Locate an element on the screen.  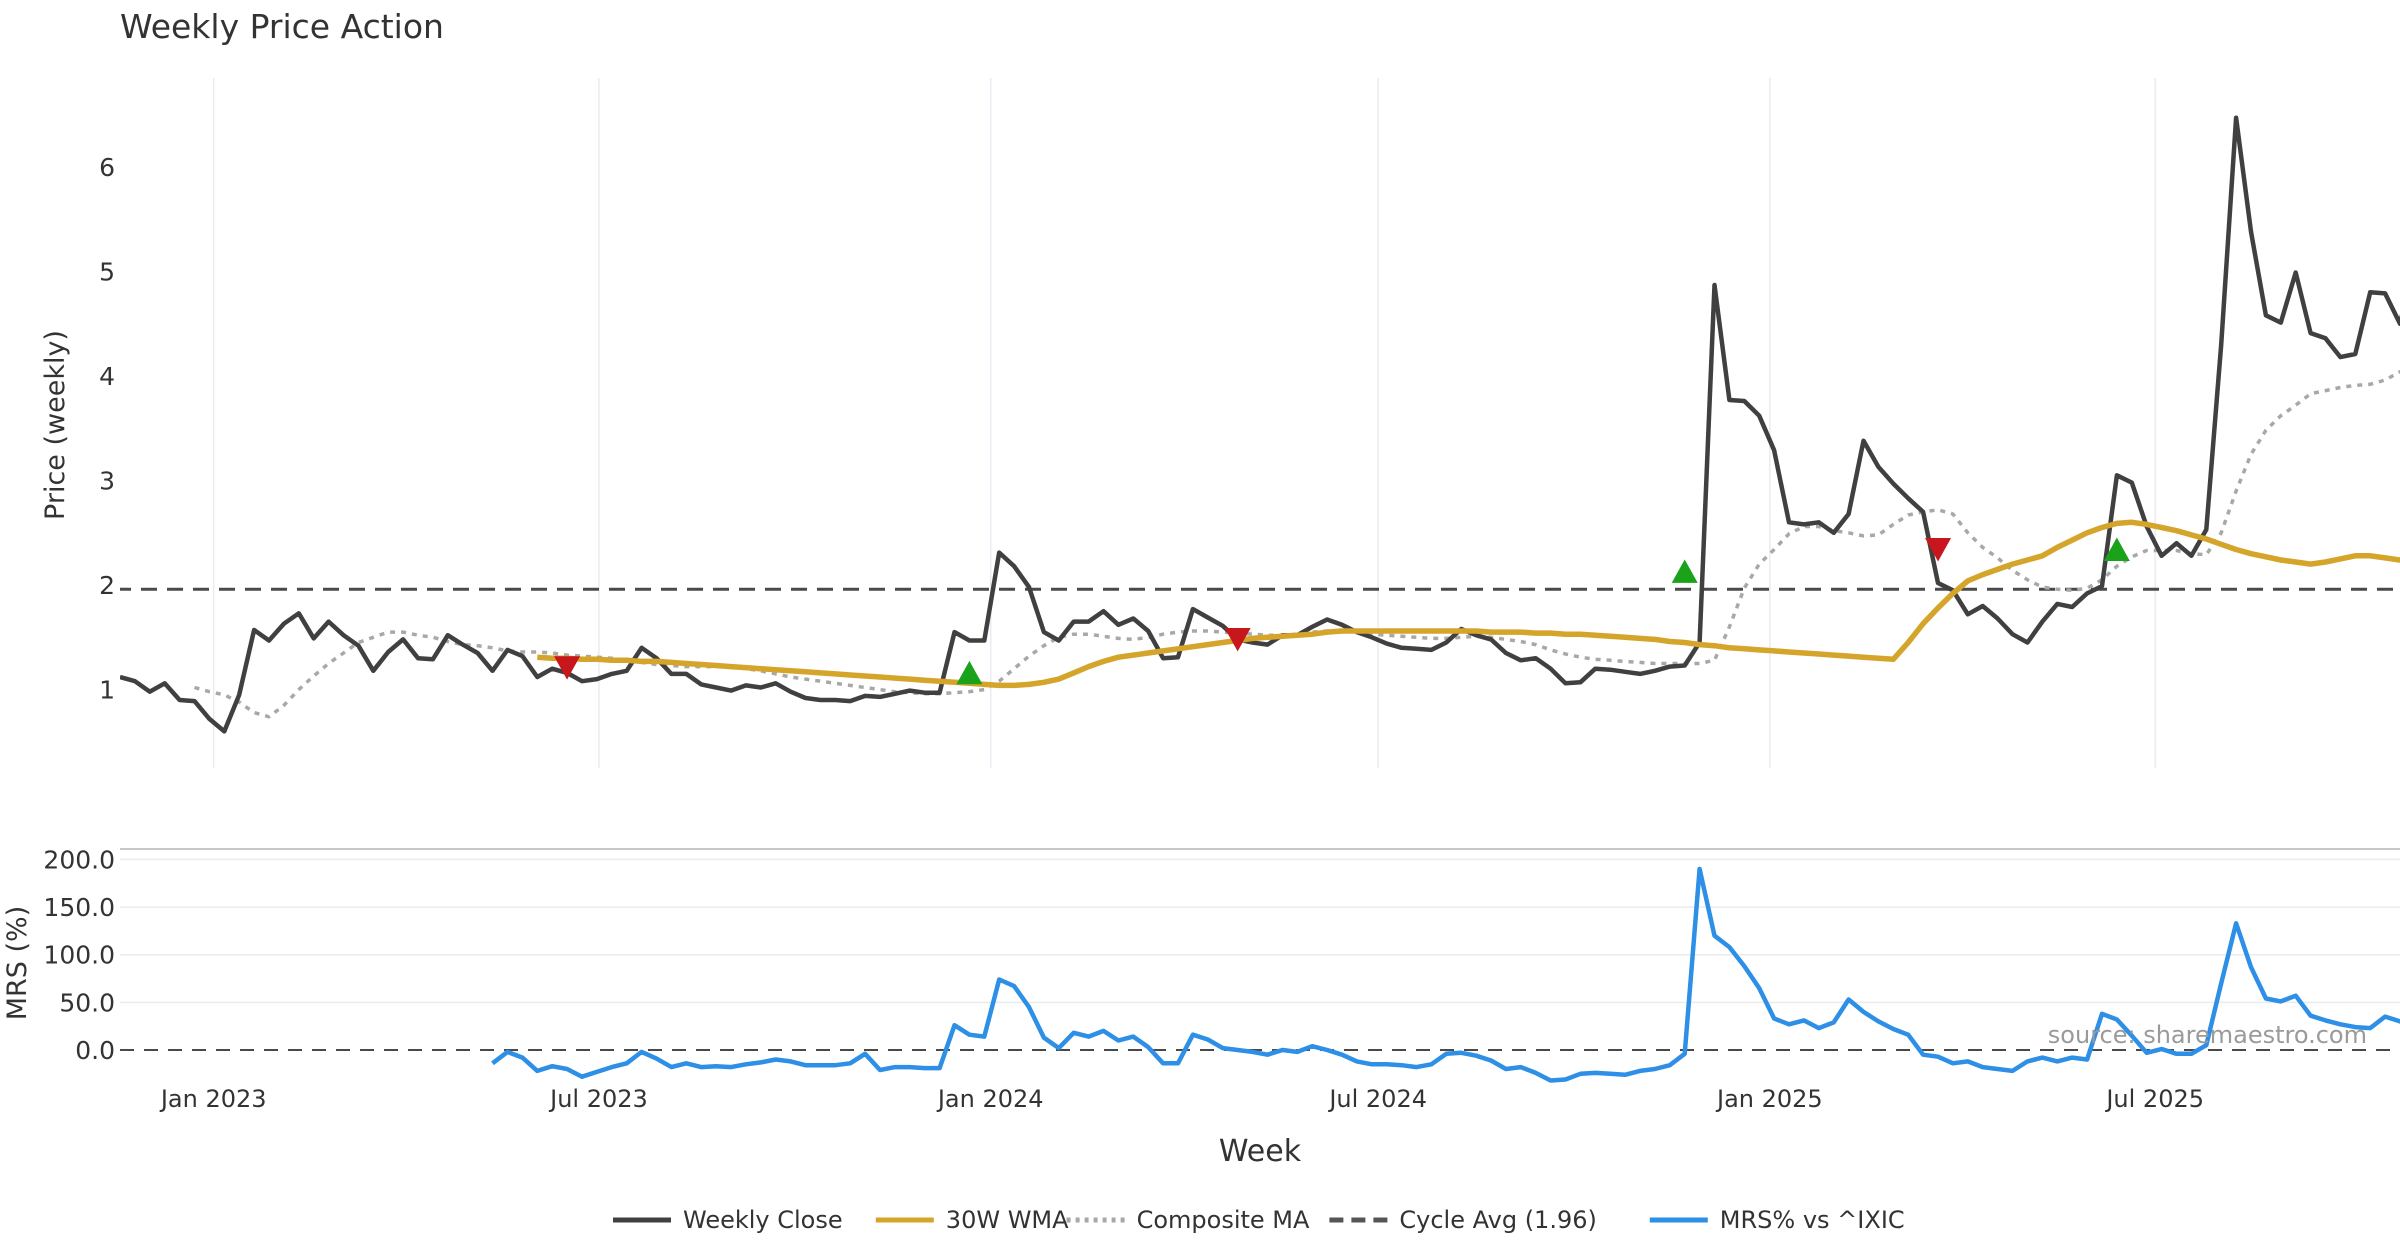
mrs-y-tick-2: 100.0 is located at coordinates (79, 955).